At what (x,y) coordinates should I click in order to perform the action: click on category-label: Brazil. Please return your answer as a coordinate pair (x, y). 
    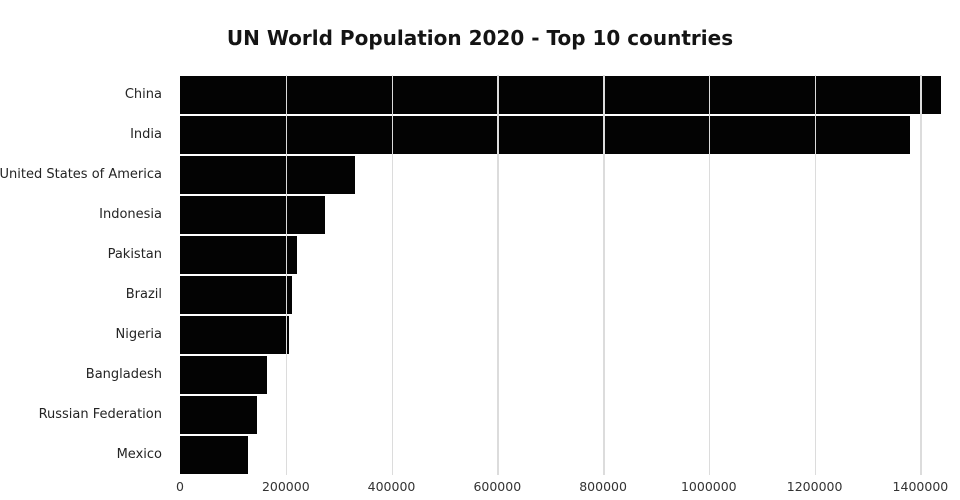
    Looking at the image, I should click on (143, 294).